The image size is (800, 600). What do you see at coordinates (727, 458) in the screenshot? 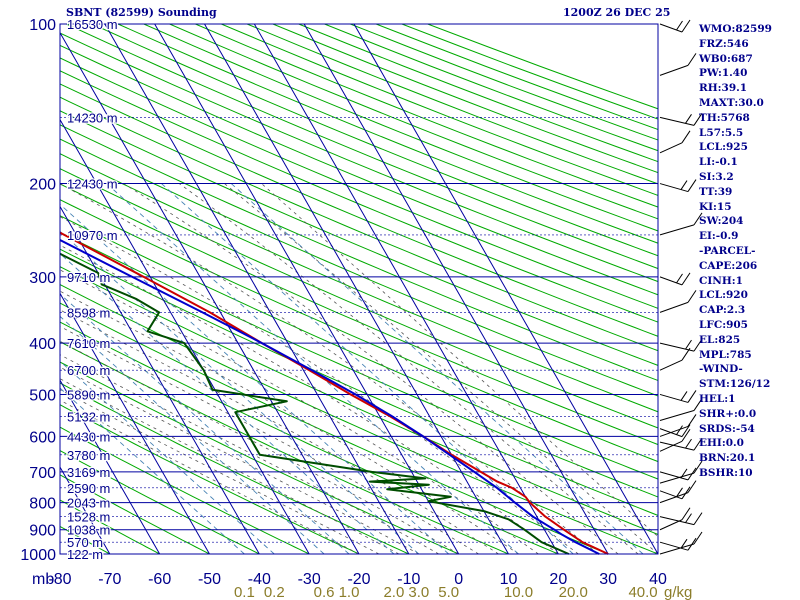
I see `stat-item: BRN:20.1` at bounding box center [727, 458].